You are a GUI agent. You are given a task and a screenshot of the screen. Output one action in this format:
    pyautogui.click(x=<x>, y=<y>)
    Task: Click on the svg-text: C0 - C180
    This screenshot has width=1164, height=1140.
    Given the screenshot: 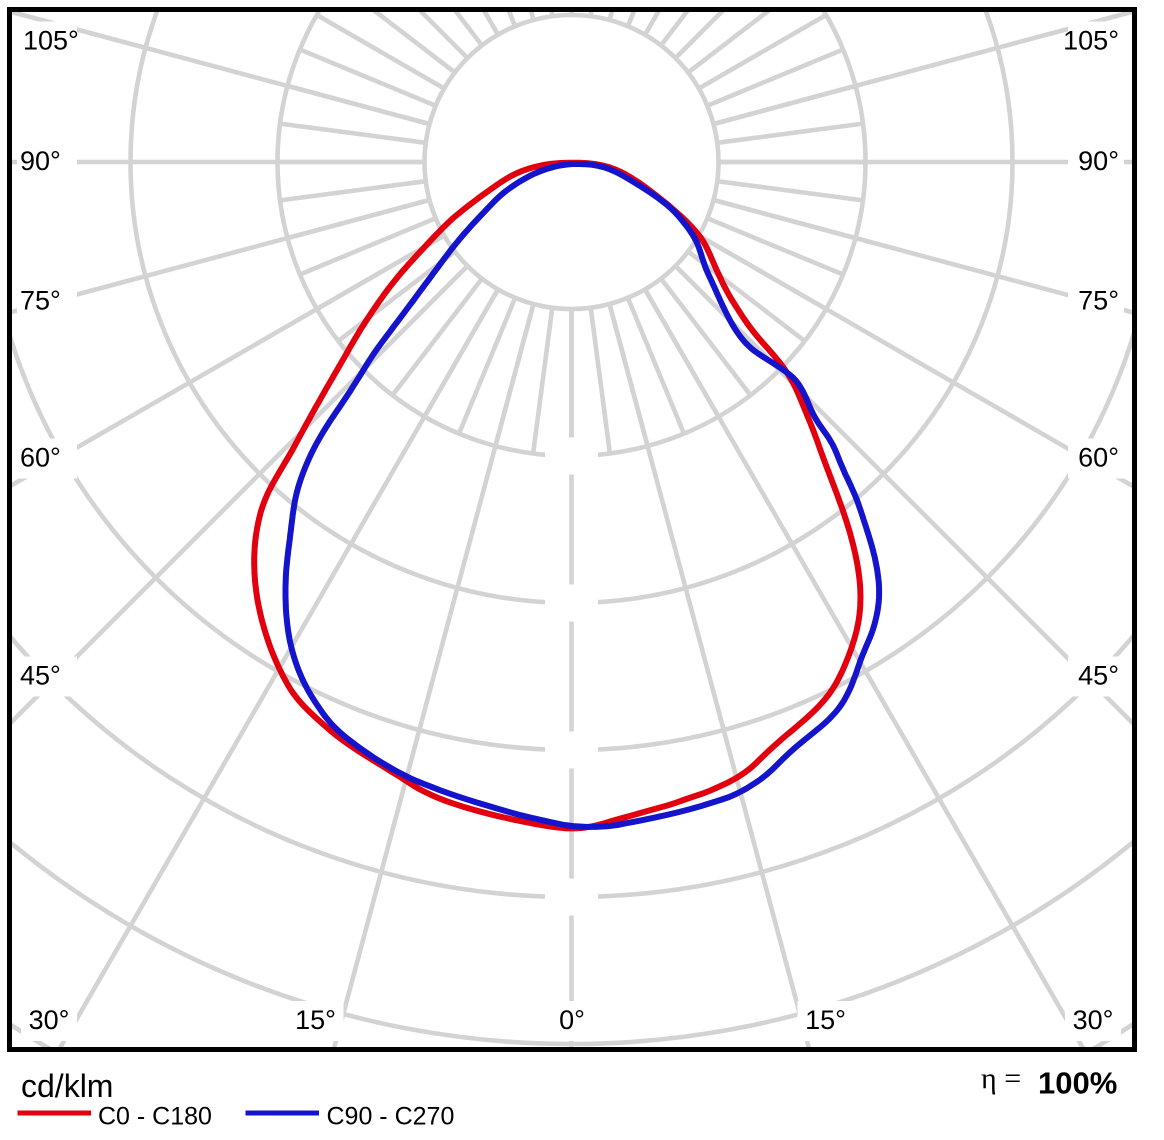 What is the action you would take?
    pyautogui.click(x=155, y=1117)
    